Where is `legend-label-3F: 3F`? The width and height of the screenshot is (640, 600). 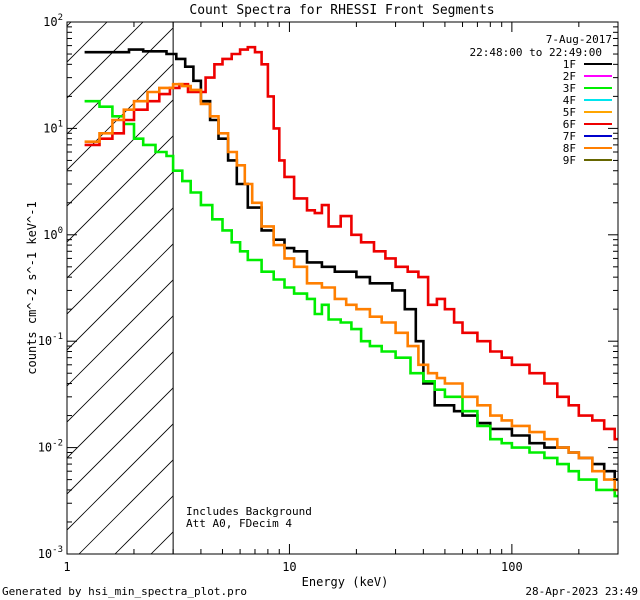
legend-label-3F: 3F is located at coordinates (569, 88).